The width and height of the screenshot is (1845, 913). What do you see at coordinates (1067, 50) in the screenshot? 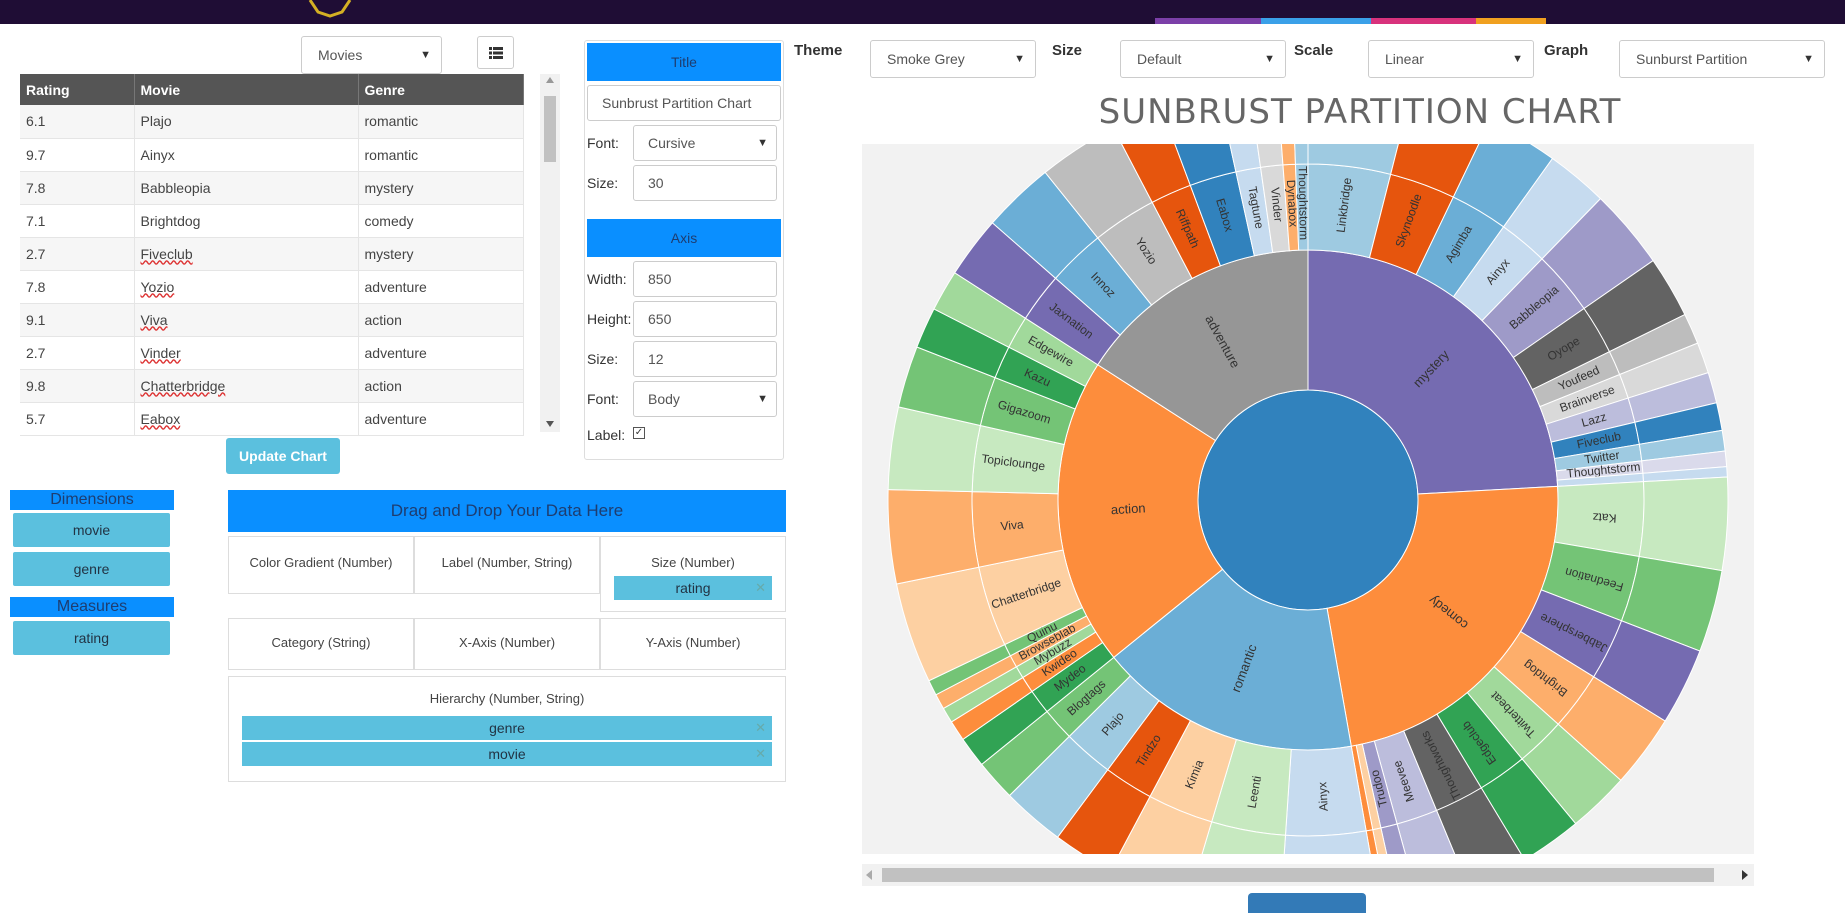
I see `size-label: Size` at bounding box center [1067, 50].